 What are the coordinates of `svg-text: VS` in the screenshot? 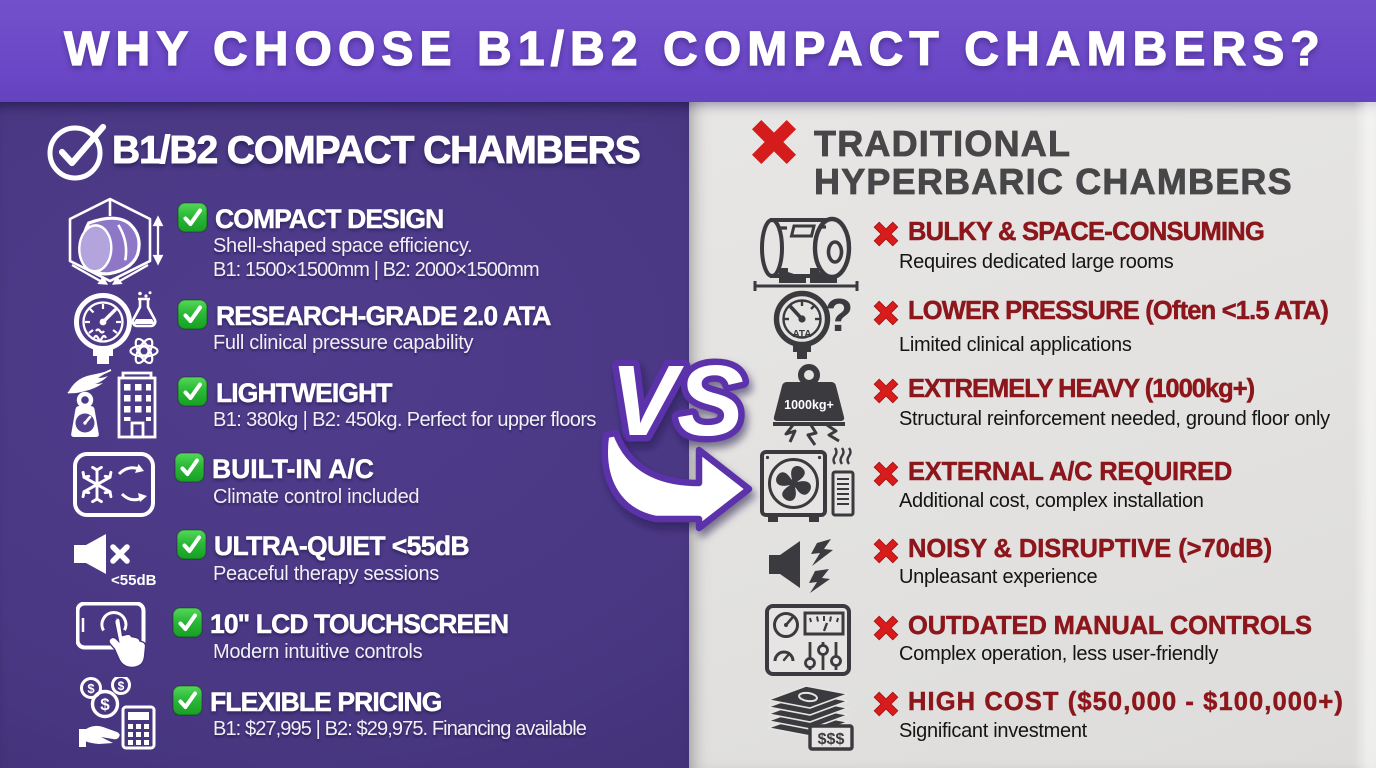 It's located at (676, 401).